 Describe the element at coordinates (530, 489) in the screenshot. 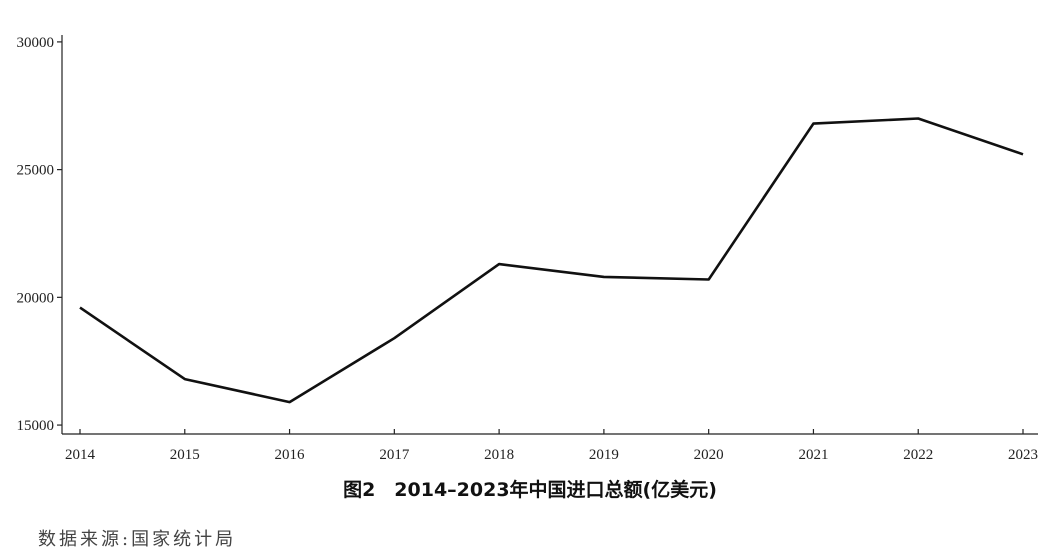

I see `chart-title: 图2 2014–2023年中国进口总额(亿美元)` at that location.